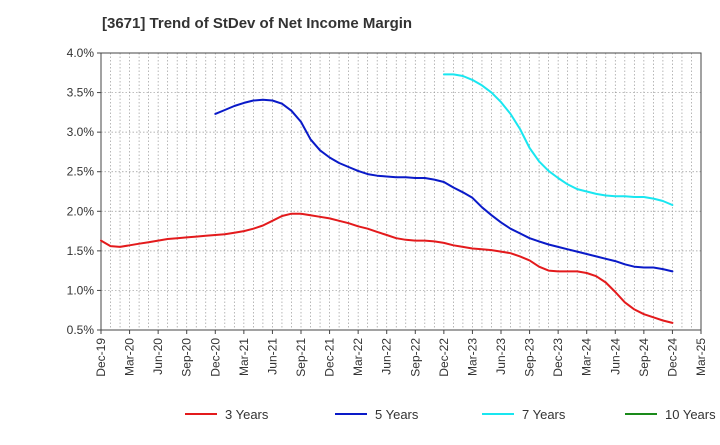 This screenshot has height=445, width=720. Describe the element at coordinates (81, 290) in the screenshot. I see `y-tick-label: 1.0%` at that location.